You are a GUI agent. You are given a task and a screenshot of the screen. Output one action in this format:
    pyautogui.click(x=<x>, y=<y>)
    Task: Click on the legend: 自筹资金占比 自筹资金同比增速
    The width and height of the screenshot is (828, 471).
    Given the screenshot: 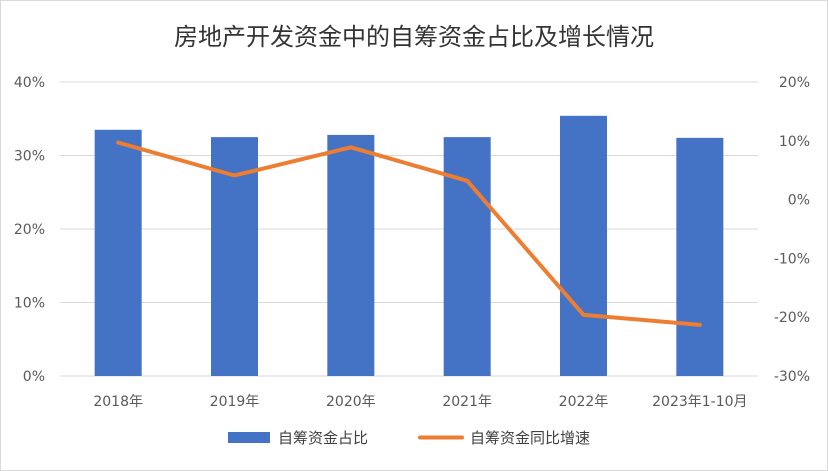 What is the action you would take?
    pyautogui.click(x=409, y=438)
    